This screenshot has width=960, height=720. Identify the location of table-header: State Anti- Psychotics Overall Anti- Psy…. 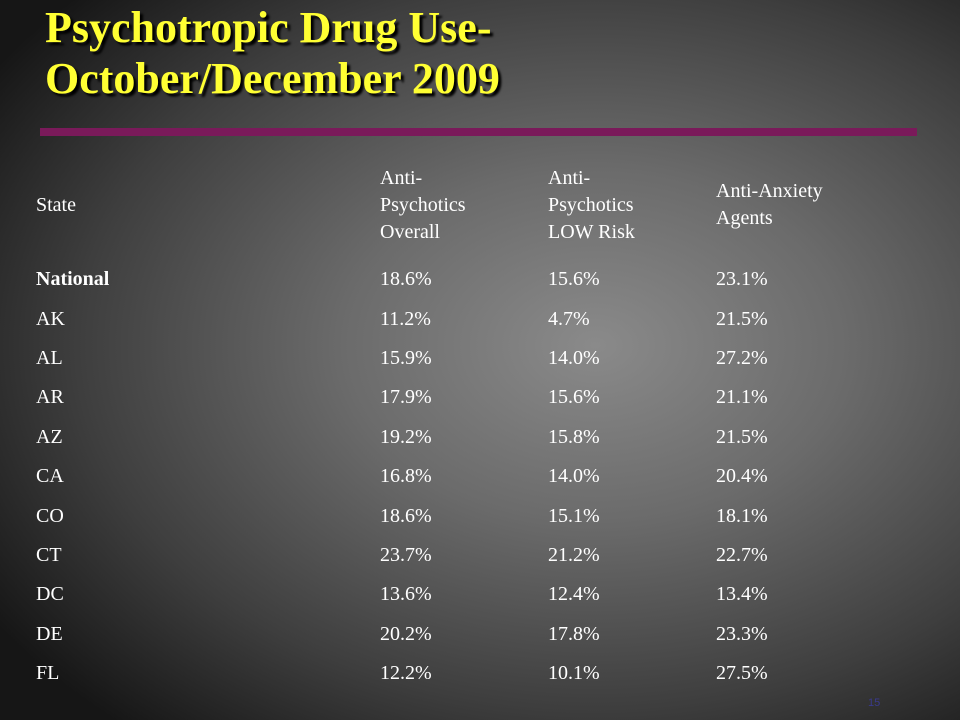
(461, 205).